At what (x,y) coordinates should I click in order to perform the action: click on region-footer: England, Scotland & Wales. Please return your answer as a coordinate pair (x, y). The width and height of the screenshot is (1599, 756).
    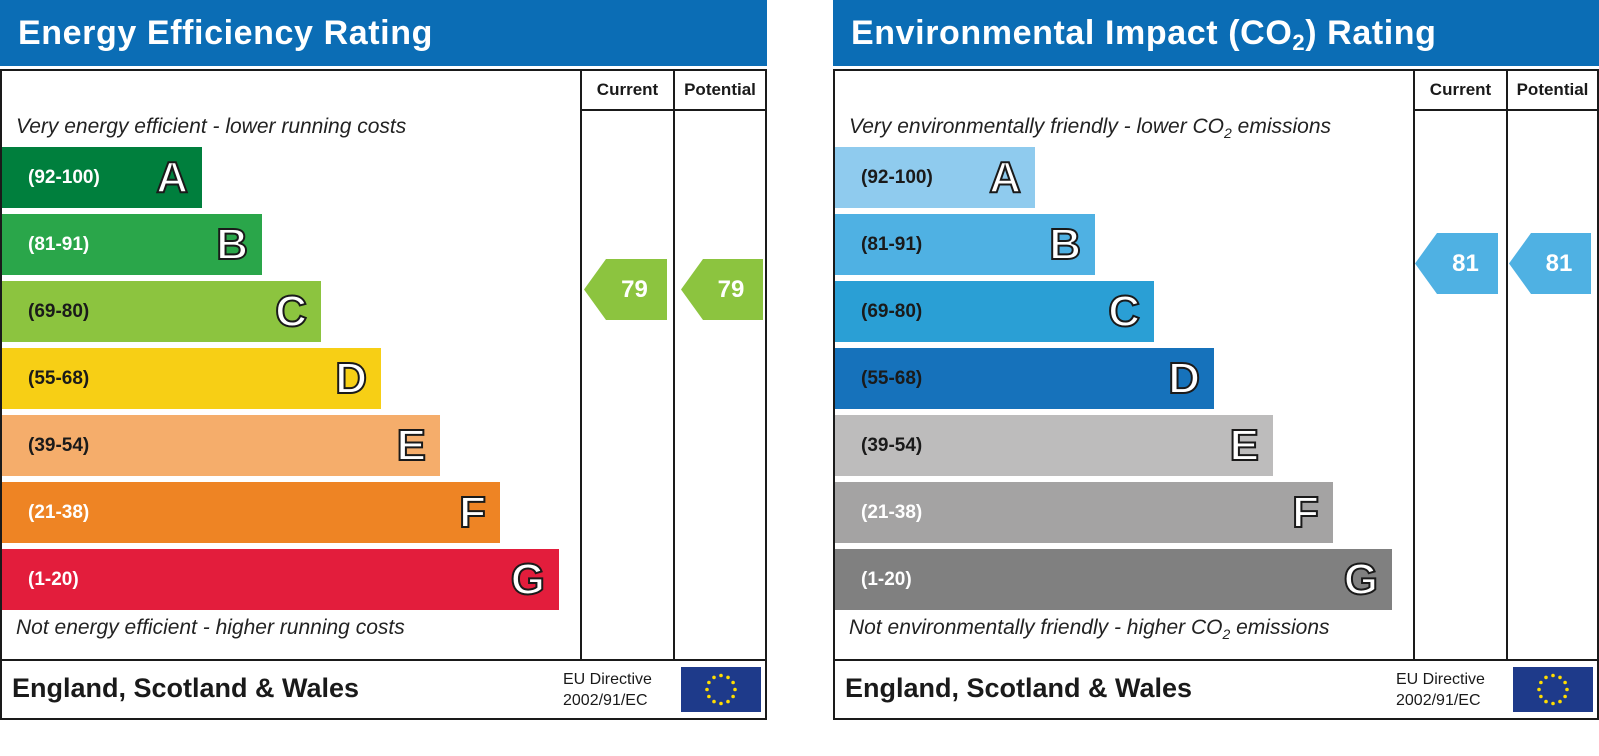
    Looking at the image, I should click on (186, 688).